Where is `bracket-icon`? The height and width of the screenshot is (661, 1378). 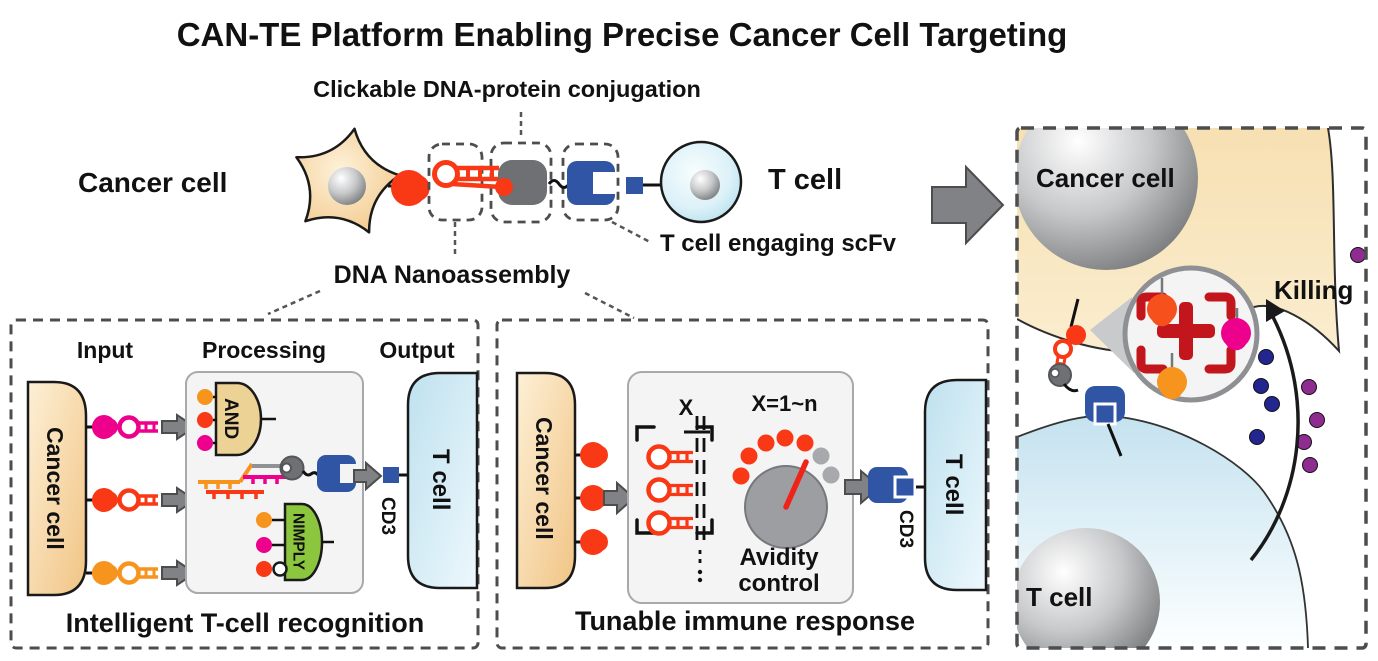 bracket-icon is located at coordinates (1186, 333).